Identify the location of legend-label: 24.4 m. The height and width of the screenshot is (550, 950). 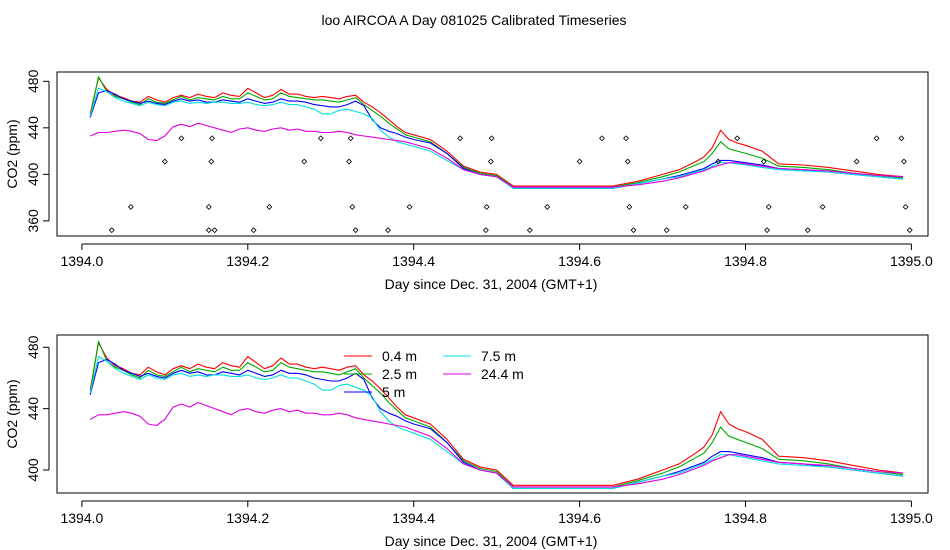
(502, 374).